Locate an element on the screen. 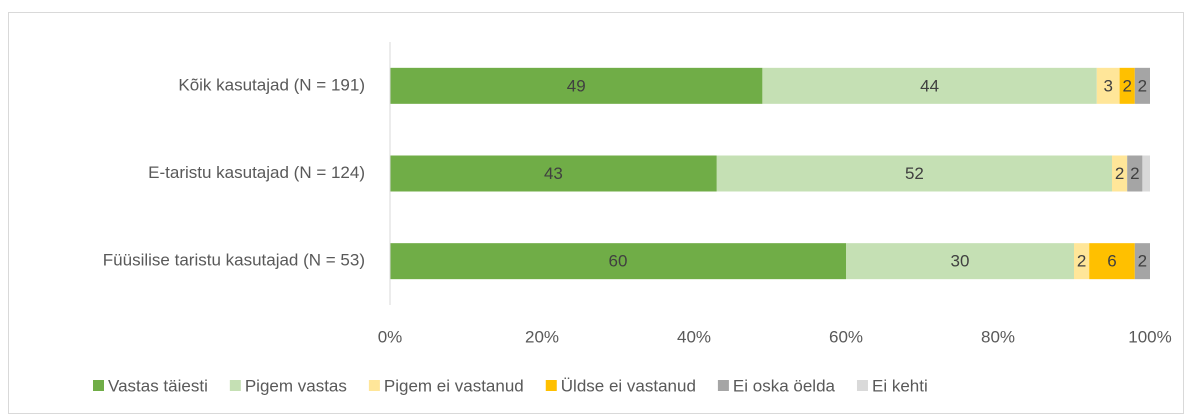 This screenshot has height=419, width=1192. data-label: 6 is located at coordinates (1111, 261).